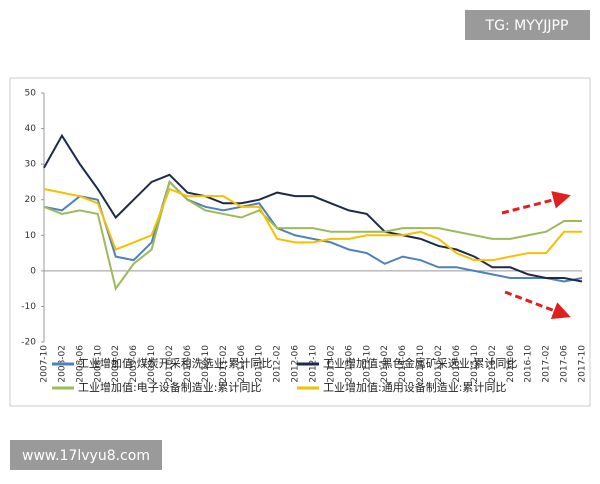 The height and width of the screenshot is (484, 600). What do you see at coordinates (45, 364) in the screenshot?
I see `x-tick-label: 2007-10` at bounding box center [45, 364].